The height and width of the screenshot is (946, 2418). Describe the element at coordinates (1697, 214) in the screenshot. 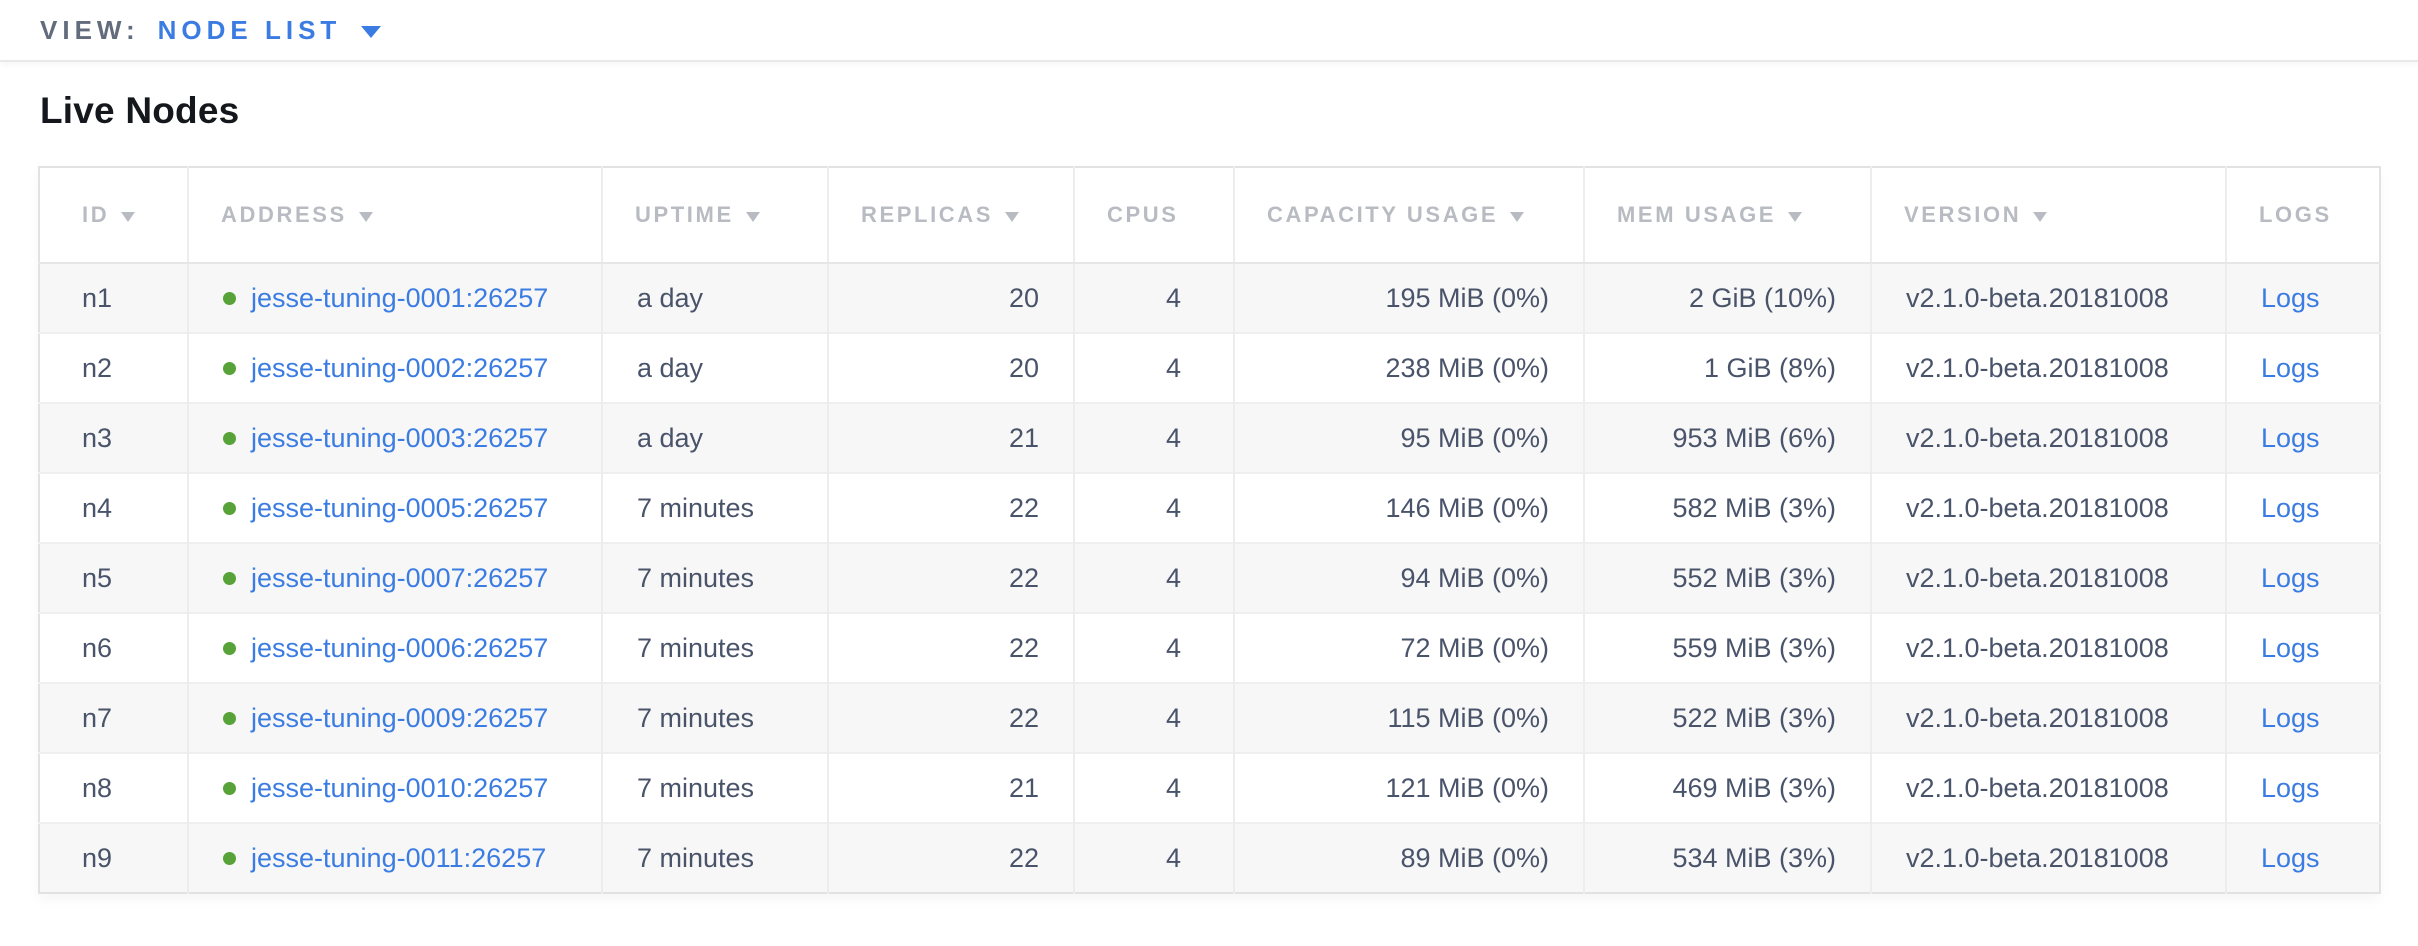

I see `column-header-label: MEM USAGE` at that location.